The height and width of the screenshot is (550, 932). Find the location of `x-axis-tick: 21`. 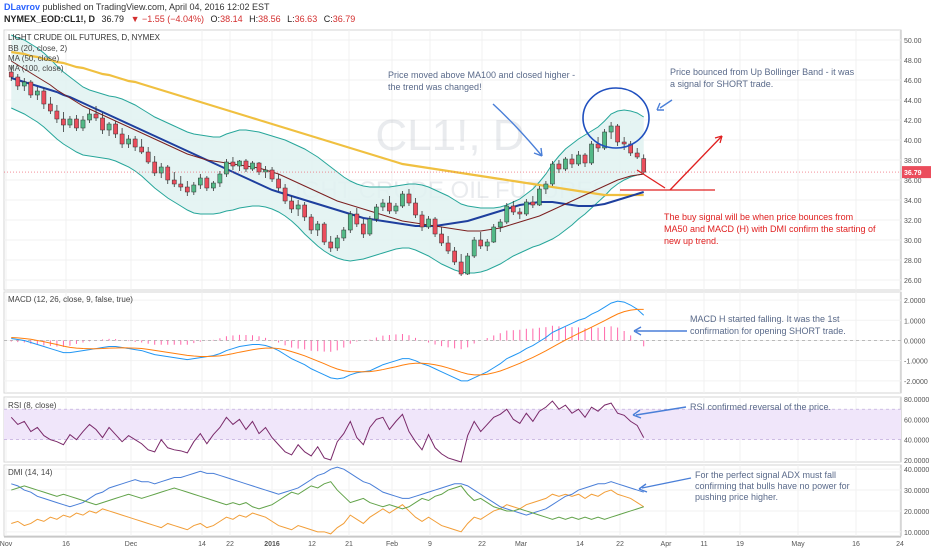

x-axis-tick: 21 is located at coordinates (349, 544).